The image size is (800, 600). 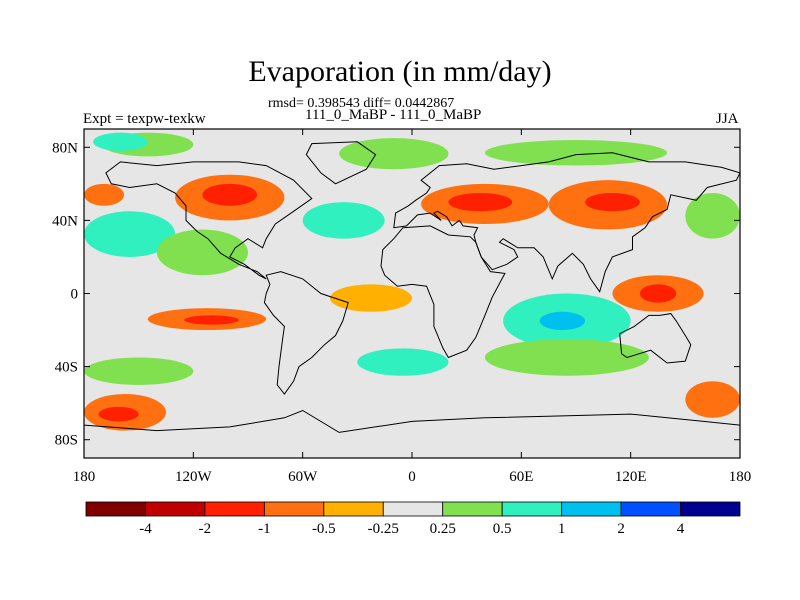 What do you see at coordinates (727, 119) in the screenshot?
I see `season-label: JJA` at bounding box center [727, 119].